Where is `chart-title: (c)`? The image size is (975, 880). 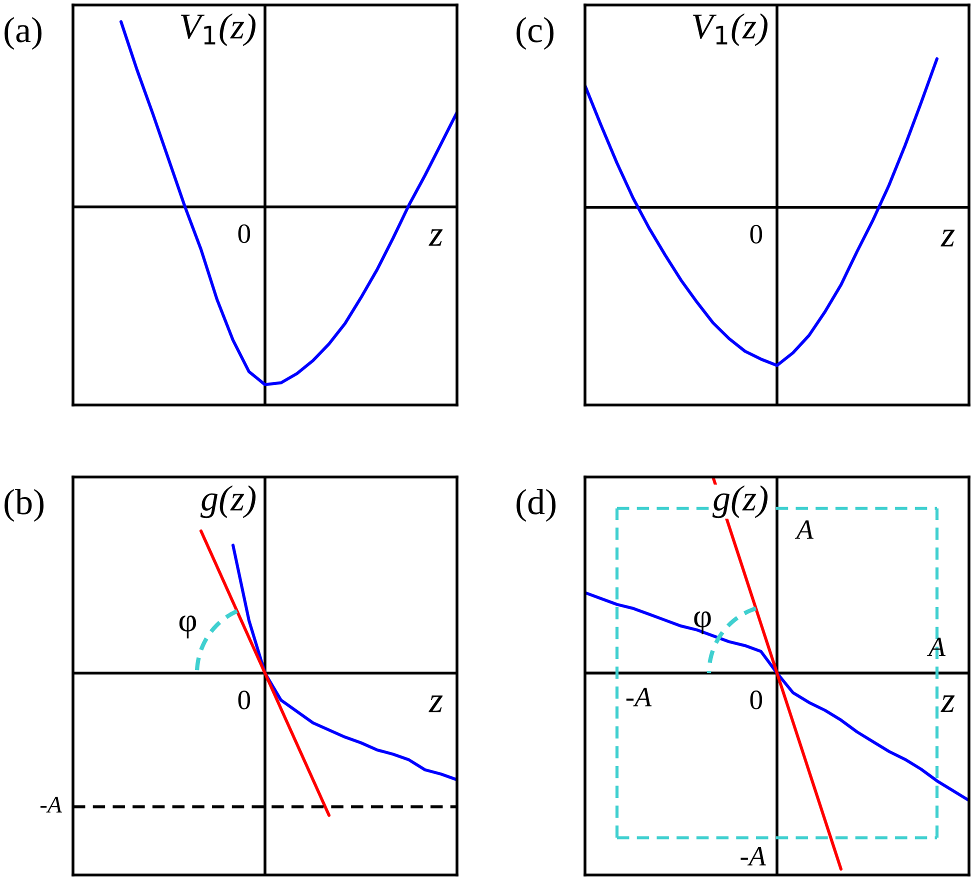 chart-title: (c) is located at coordinates (535, 33).